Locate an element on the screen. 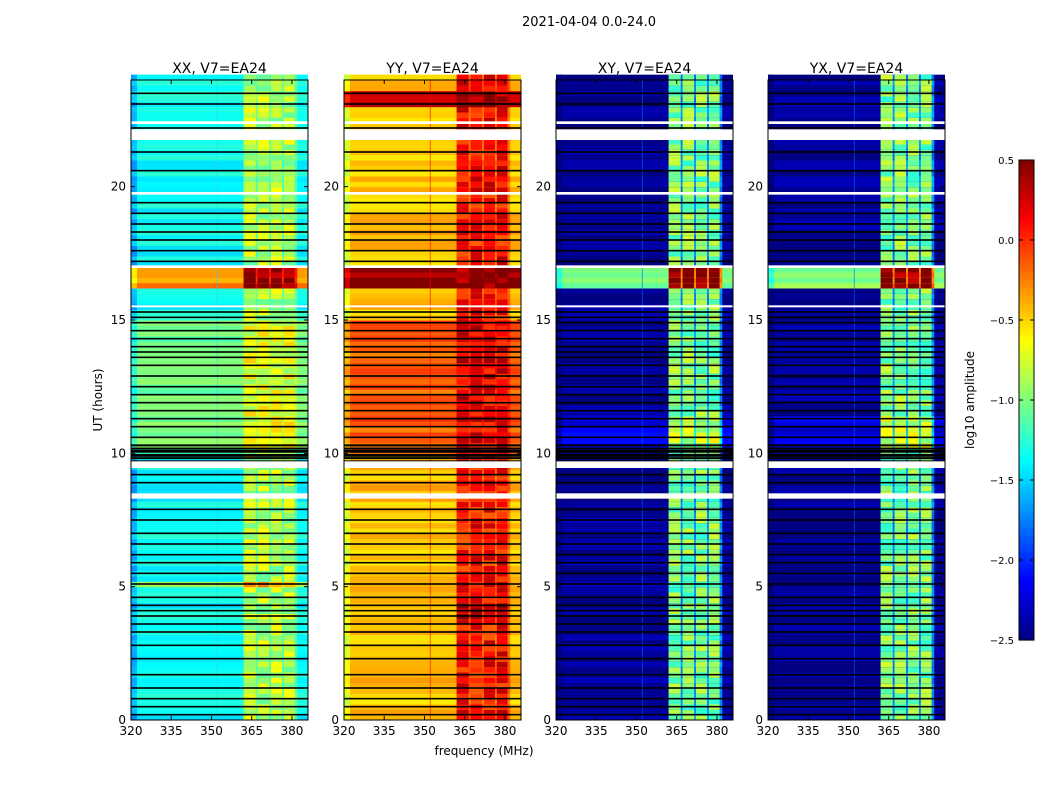 The image size is (1050, 800). x-tick-label: 320 is located at coordinates (344, 731).